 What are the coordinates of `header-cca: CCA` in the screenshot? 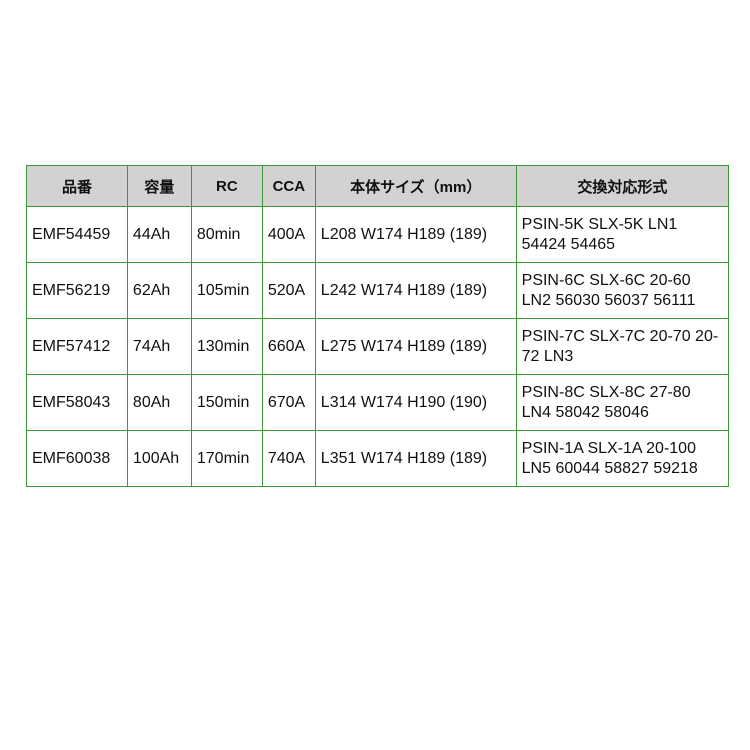 It's located at (288, 186).